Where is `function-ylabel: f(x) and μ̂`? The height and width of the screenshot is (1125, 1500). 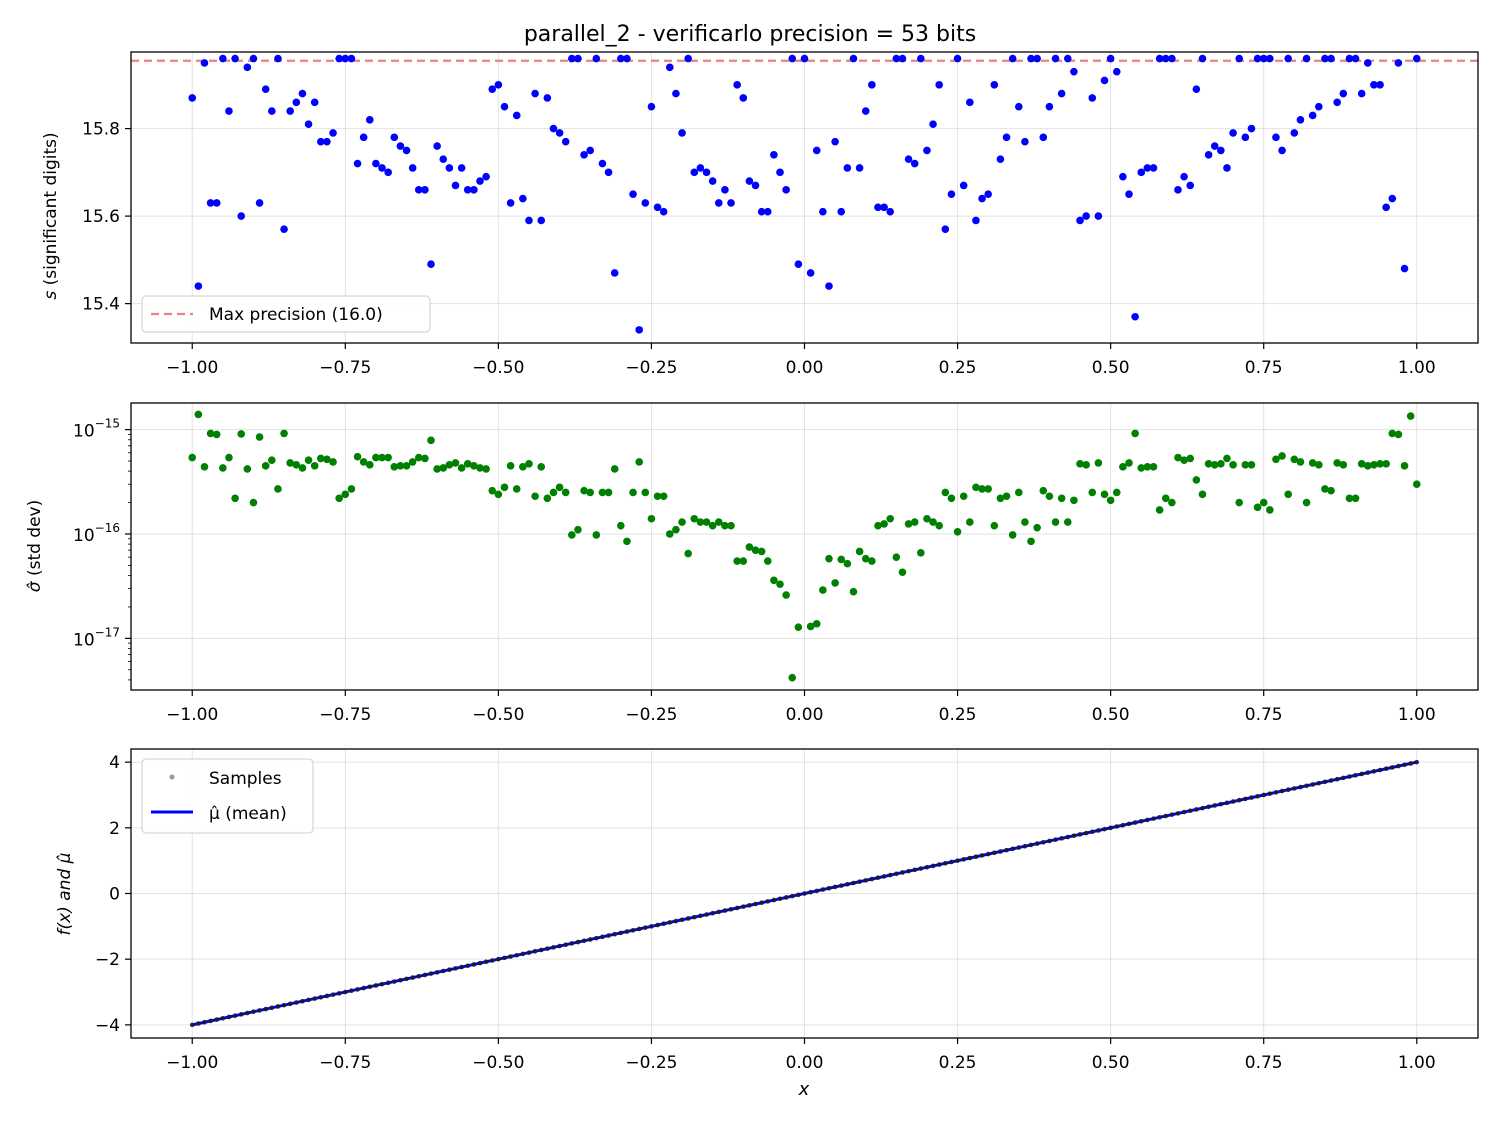 function-ylabel: f(x) and μ̂ is located at coordinates (65, 893).